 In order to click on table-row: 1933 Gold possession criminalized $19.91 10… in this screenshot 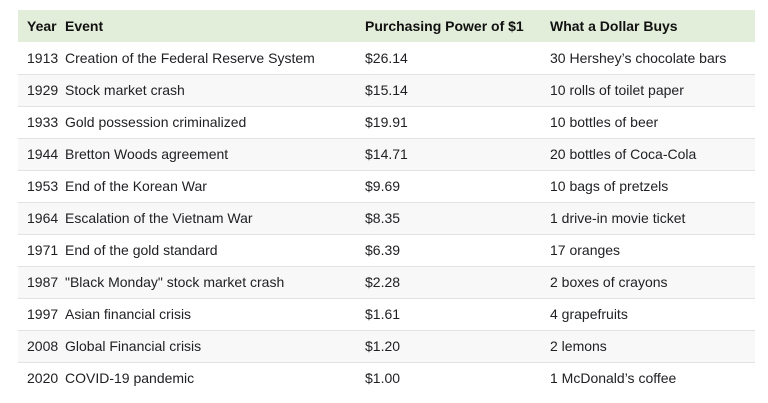, I will do `click(386, 121)`.